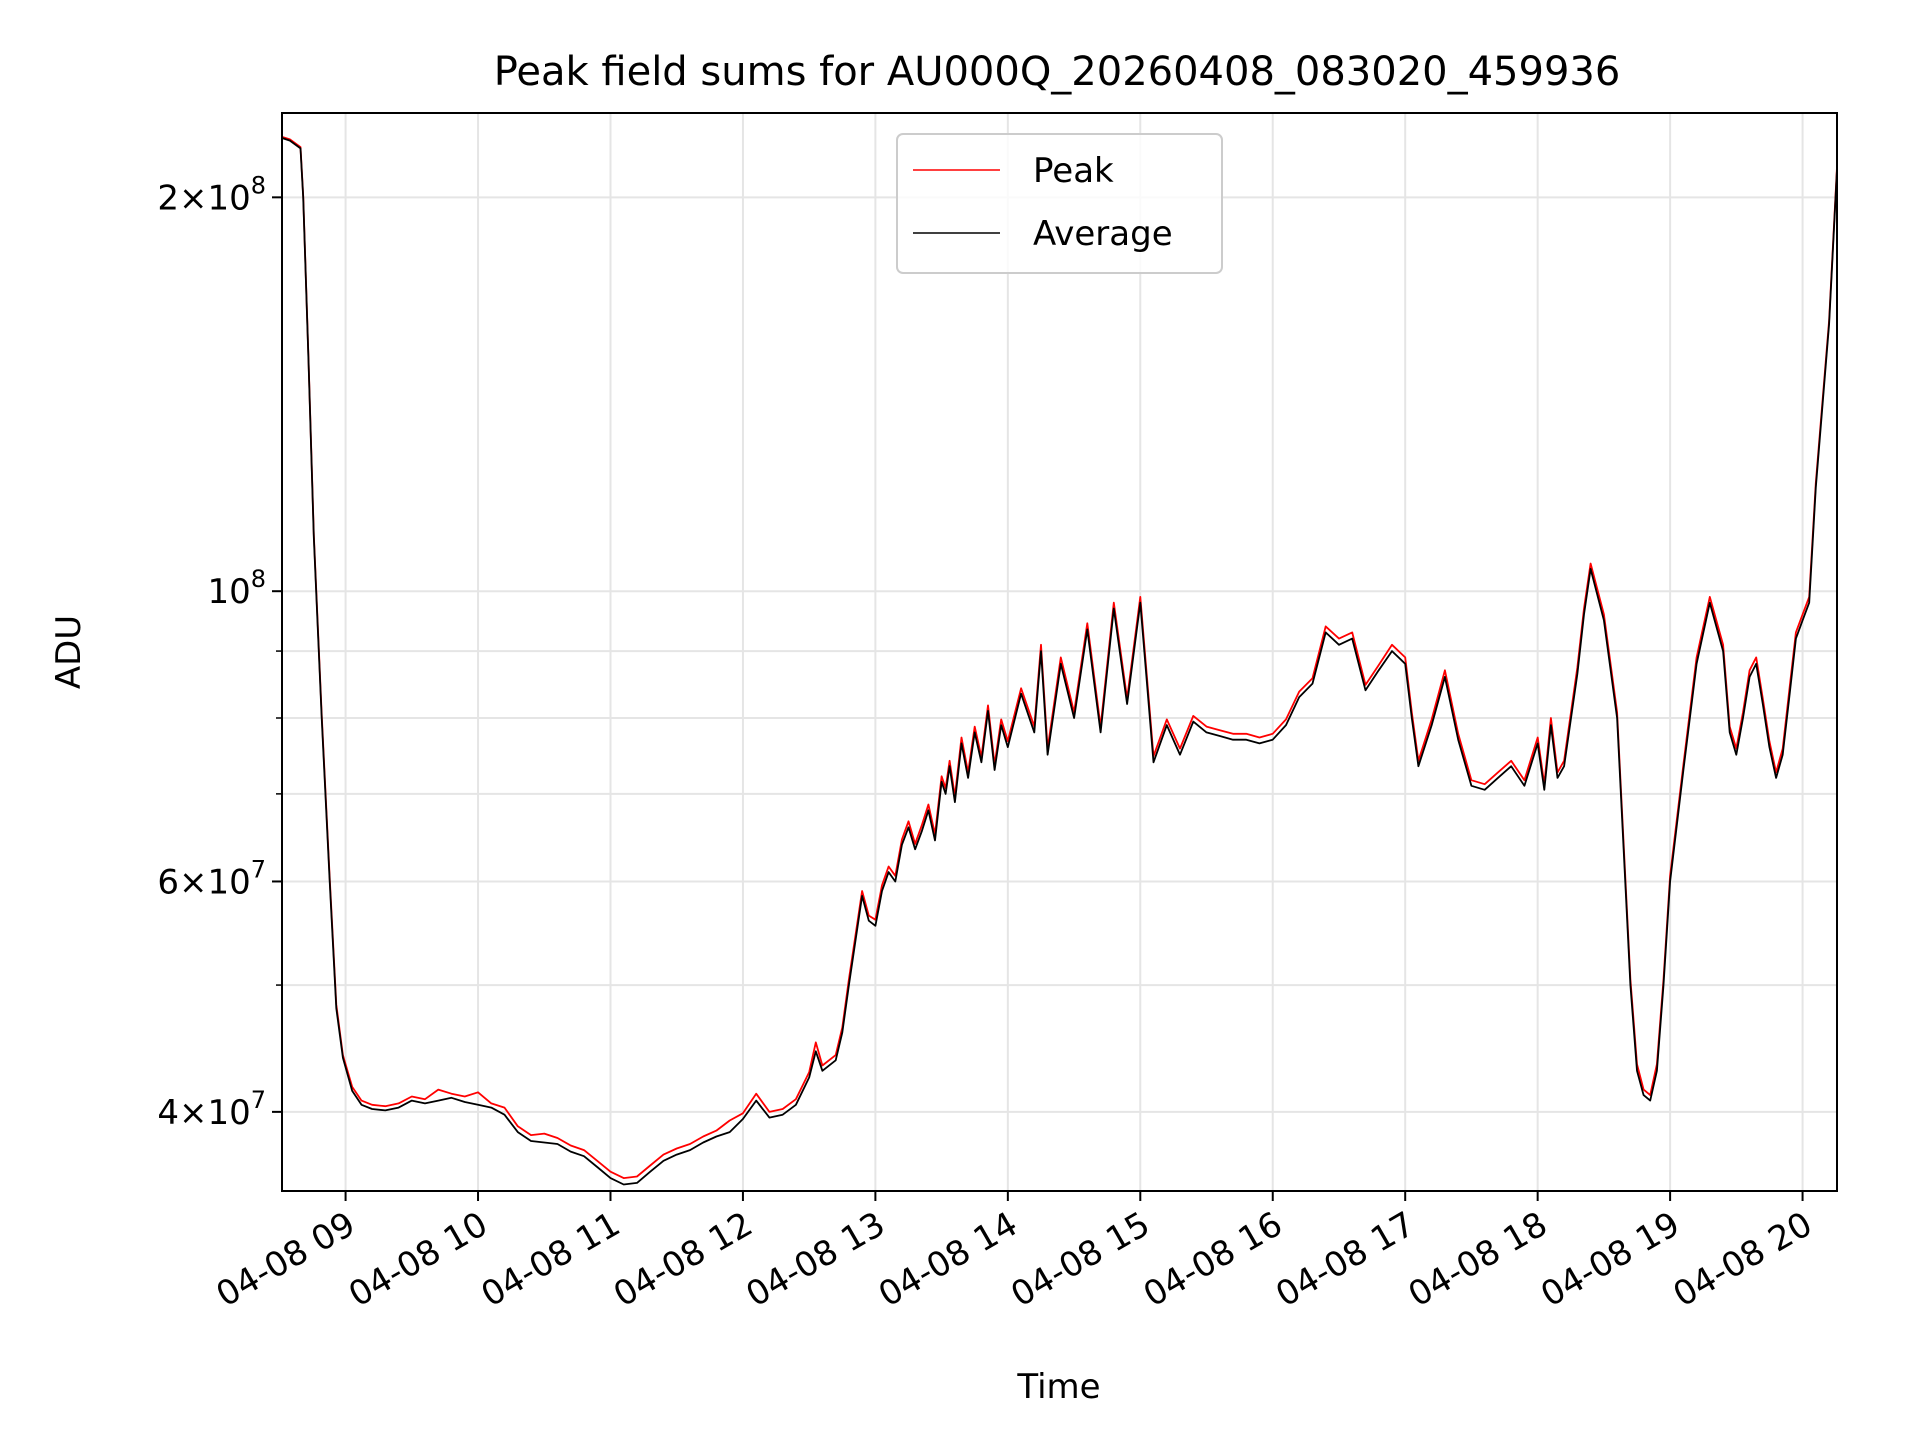  I want to click on y-tick-label: 2×10⁸, so click(211, 194).